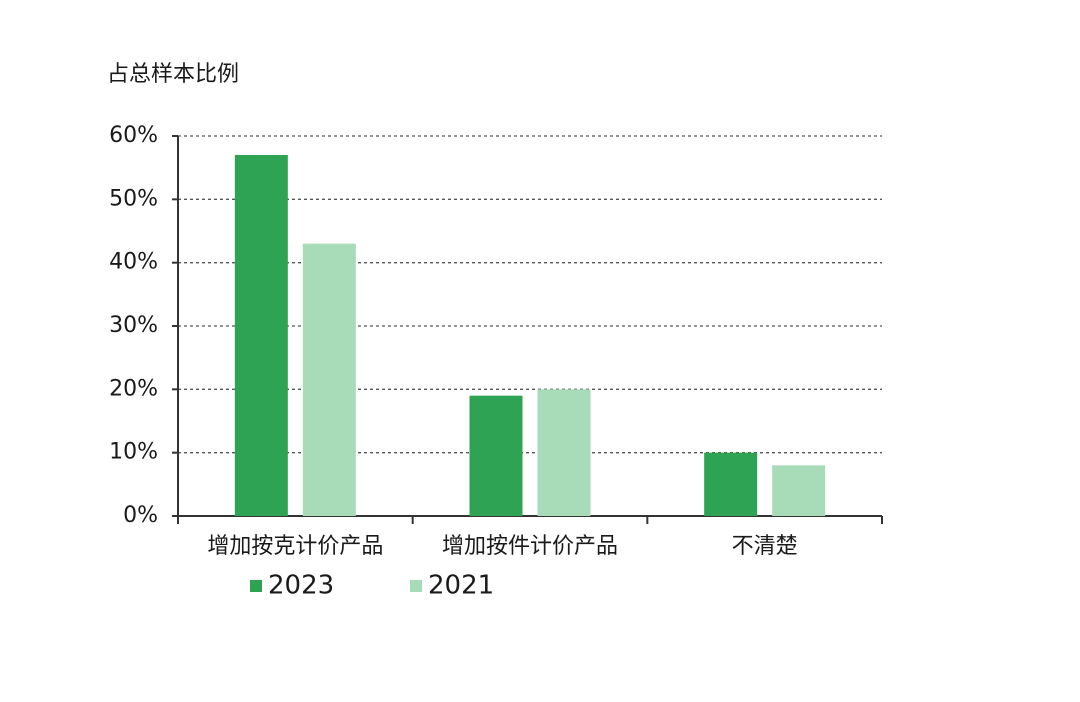 The width and height of the screenshot is (1080, 702). What do you see at coordinates (765, 546) in the screenshot?
I see `x-tick-label: 不清楚` at bounding box center [765, 546].